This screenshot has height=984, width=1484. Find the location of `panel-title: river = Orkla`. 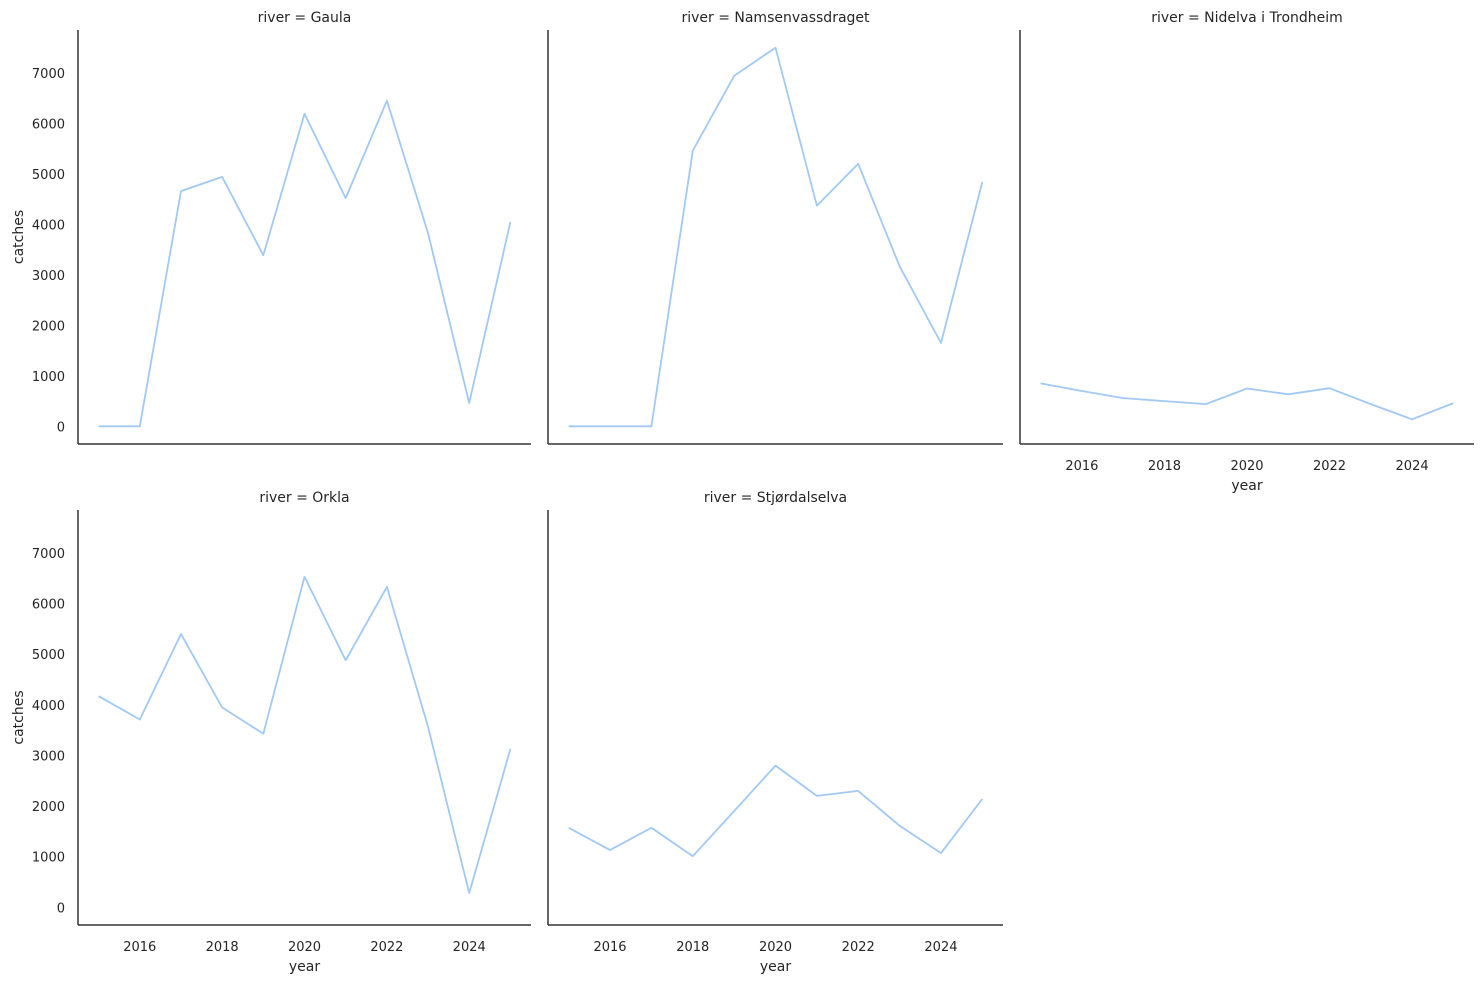

panel-title: river = Orkla is located at coordinates (304, 498).